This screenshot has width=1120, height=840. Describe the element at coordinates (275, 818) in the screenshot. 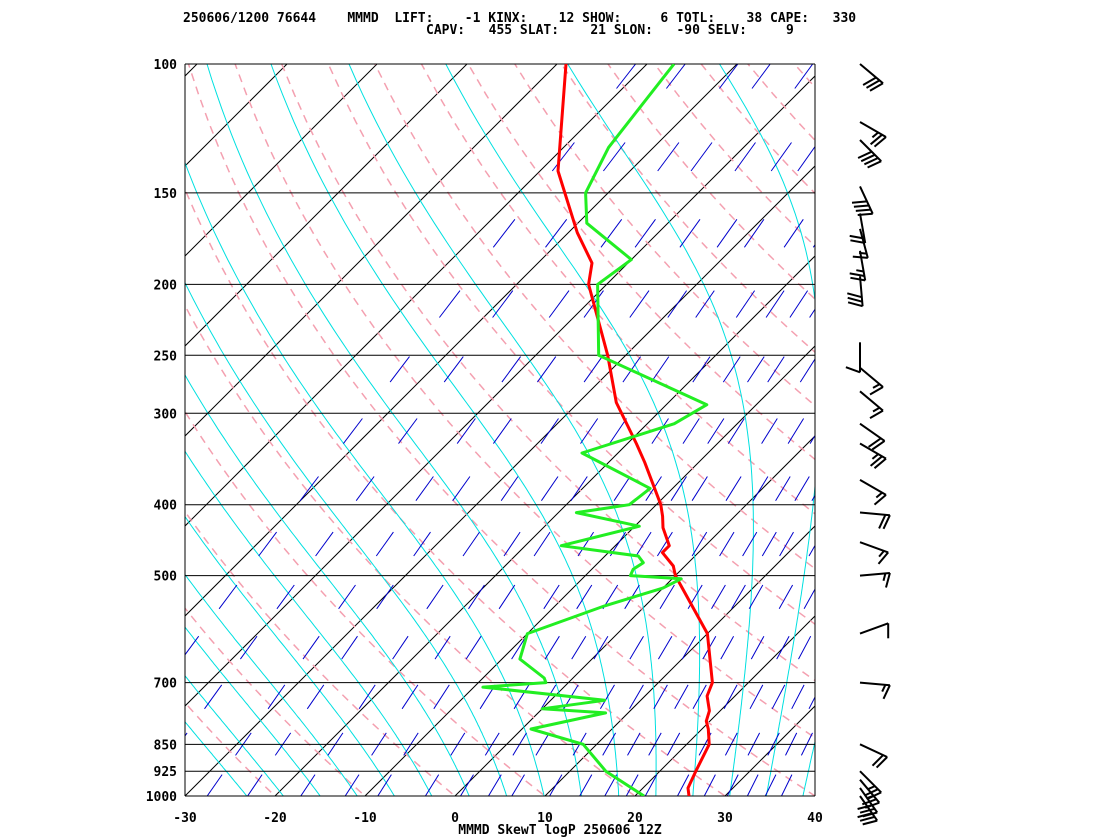

I see `temperature-tick-label: -20` at that location.